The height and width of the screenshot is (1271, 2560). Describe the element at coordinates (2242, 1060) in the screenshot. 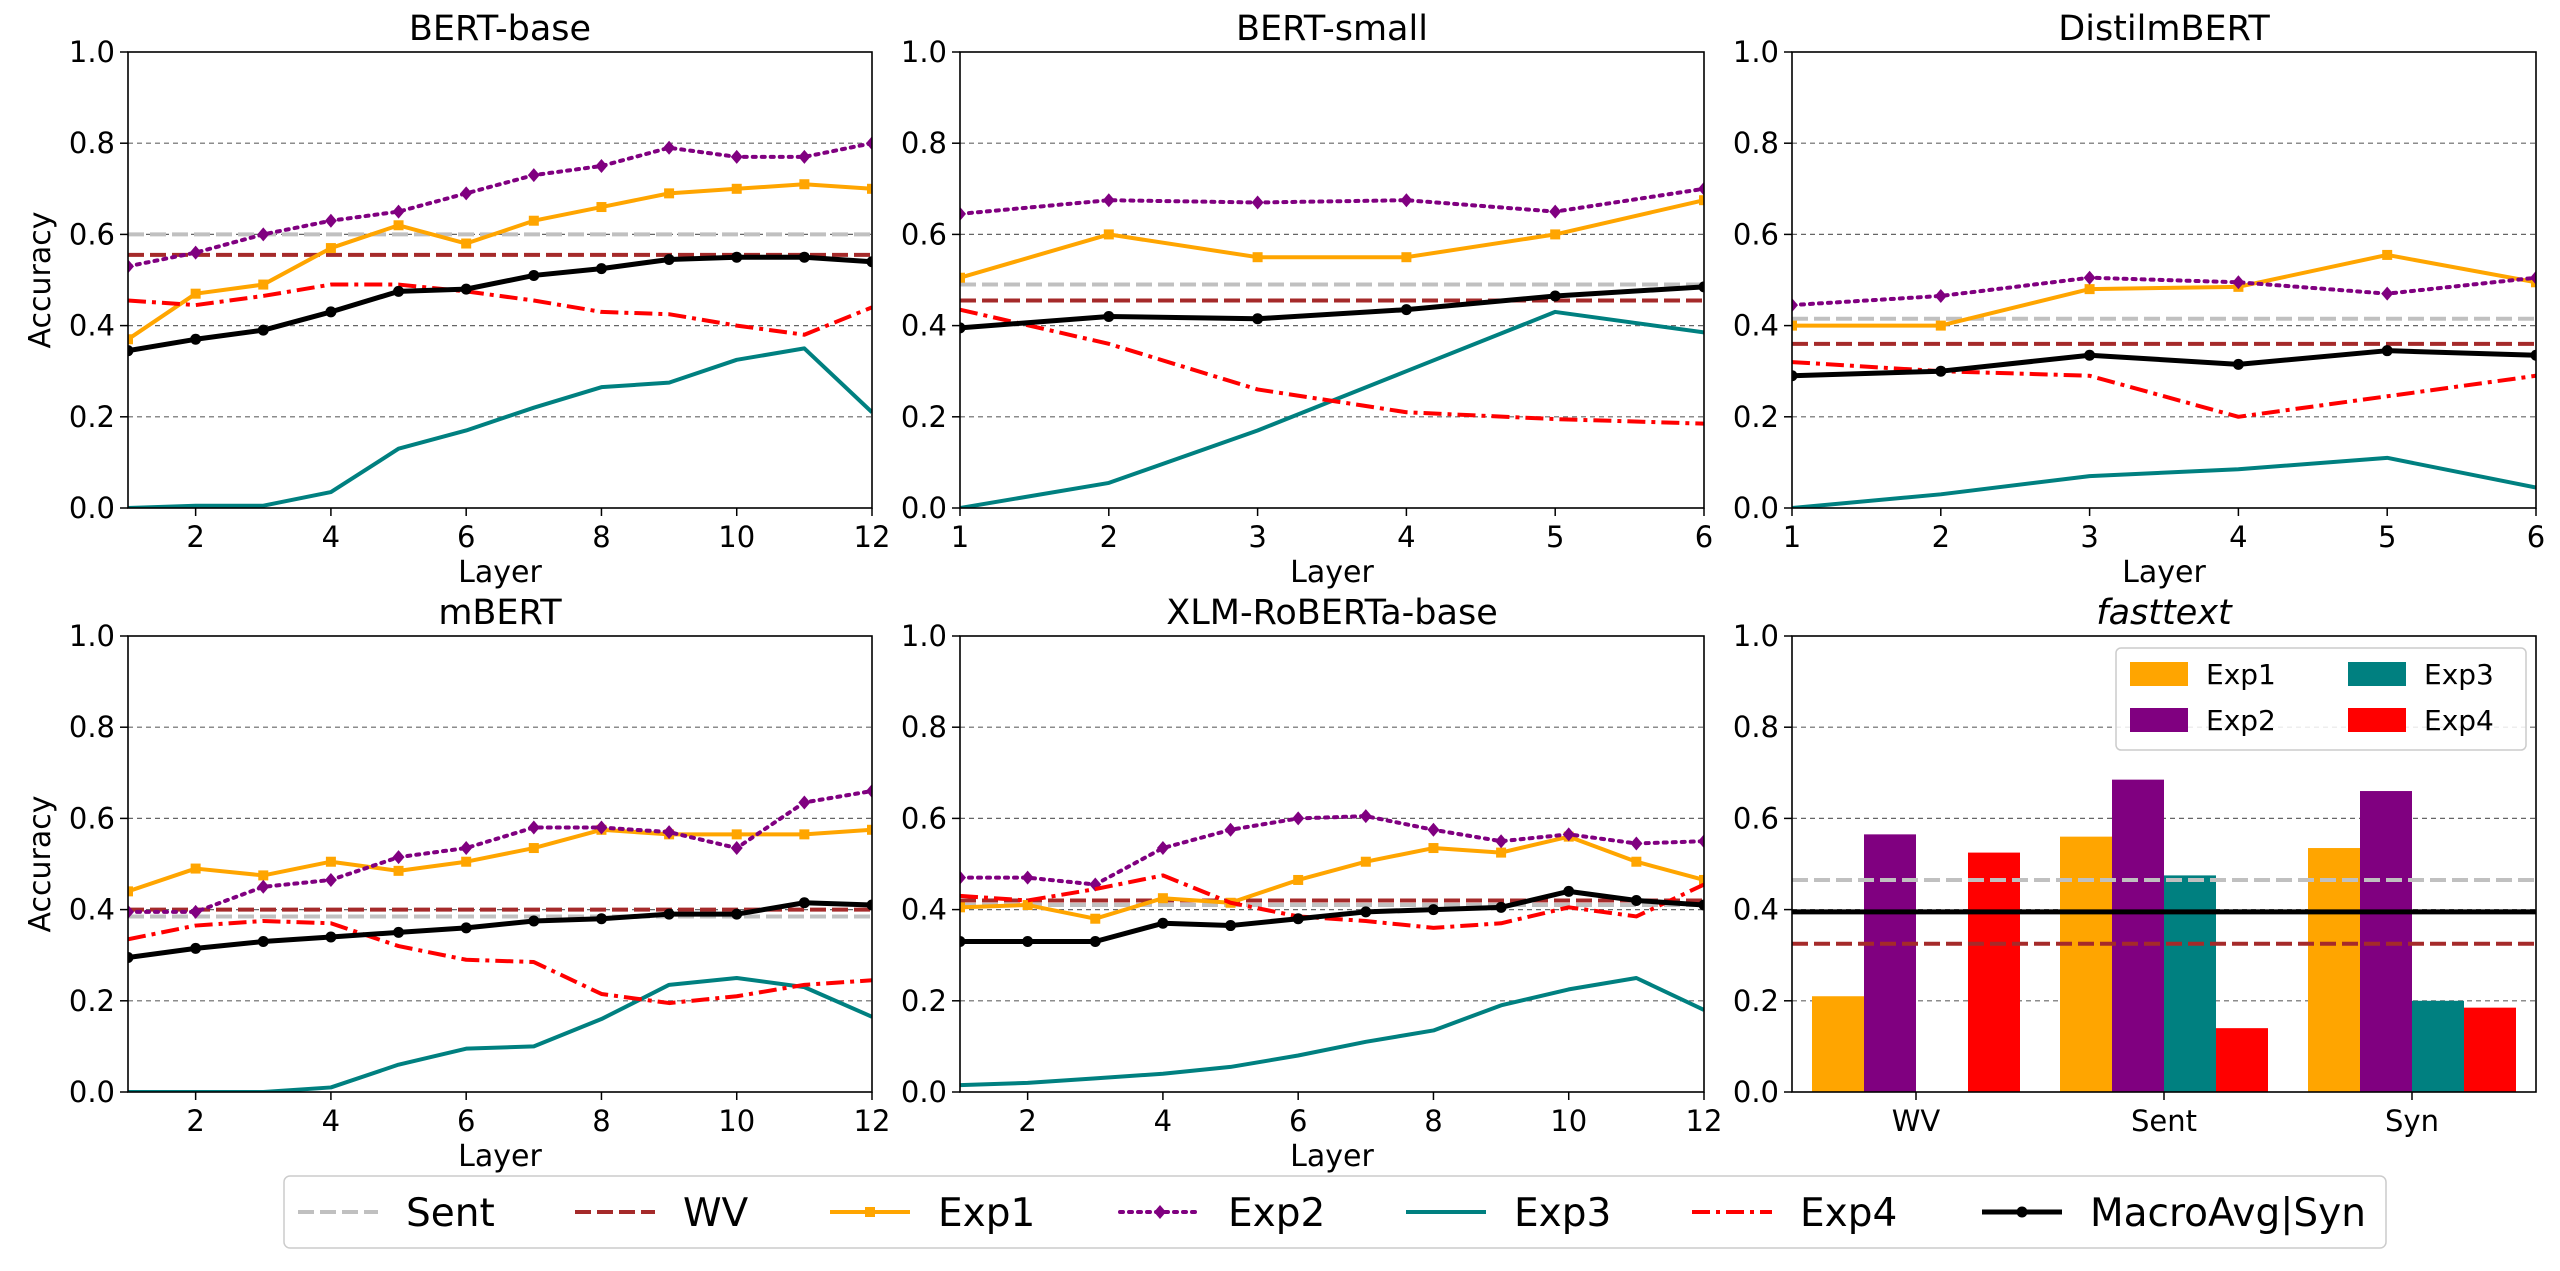

I see `bar-exp4-sent` at that location.